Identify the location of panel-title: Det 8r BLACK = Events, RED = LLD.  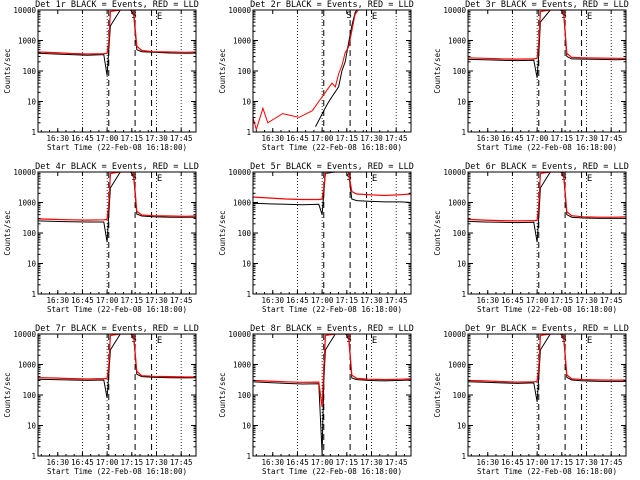
(332, 329).